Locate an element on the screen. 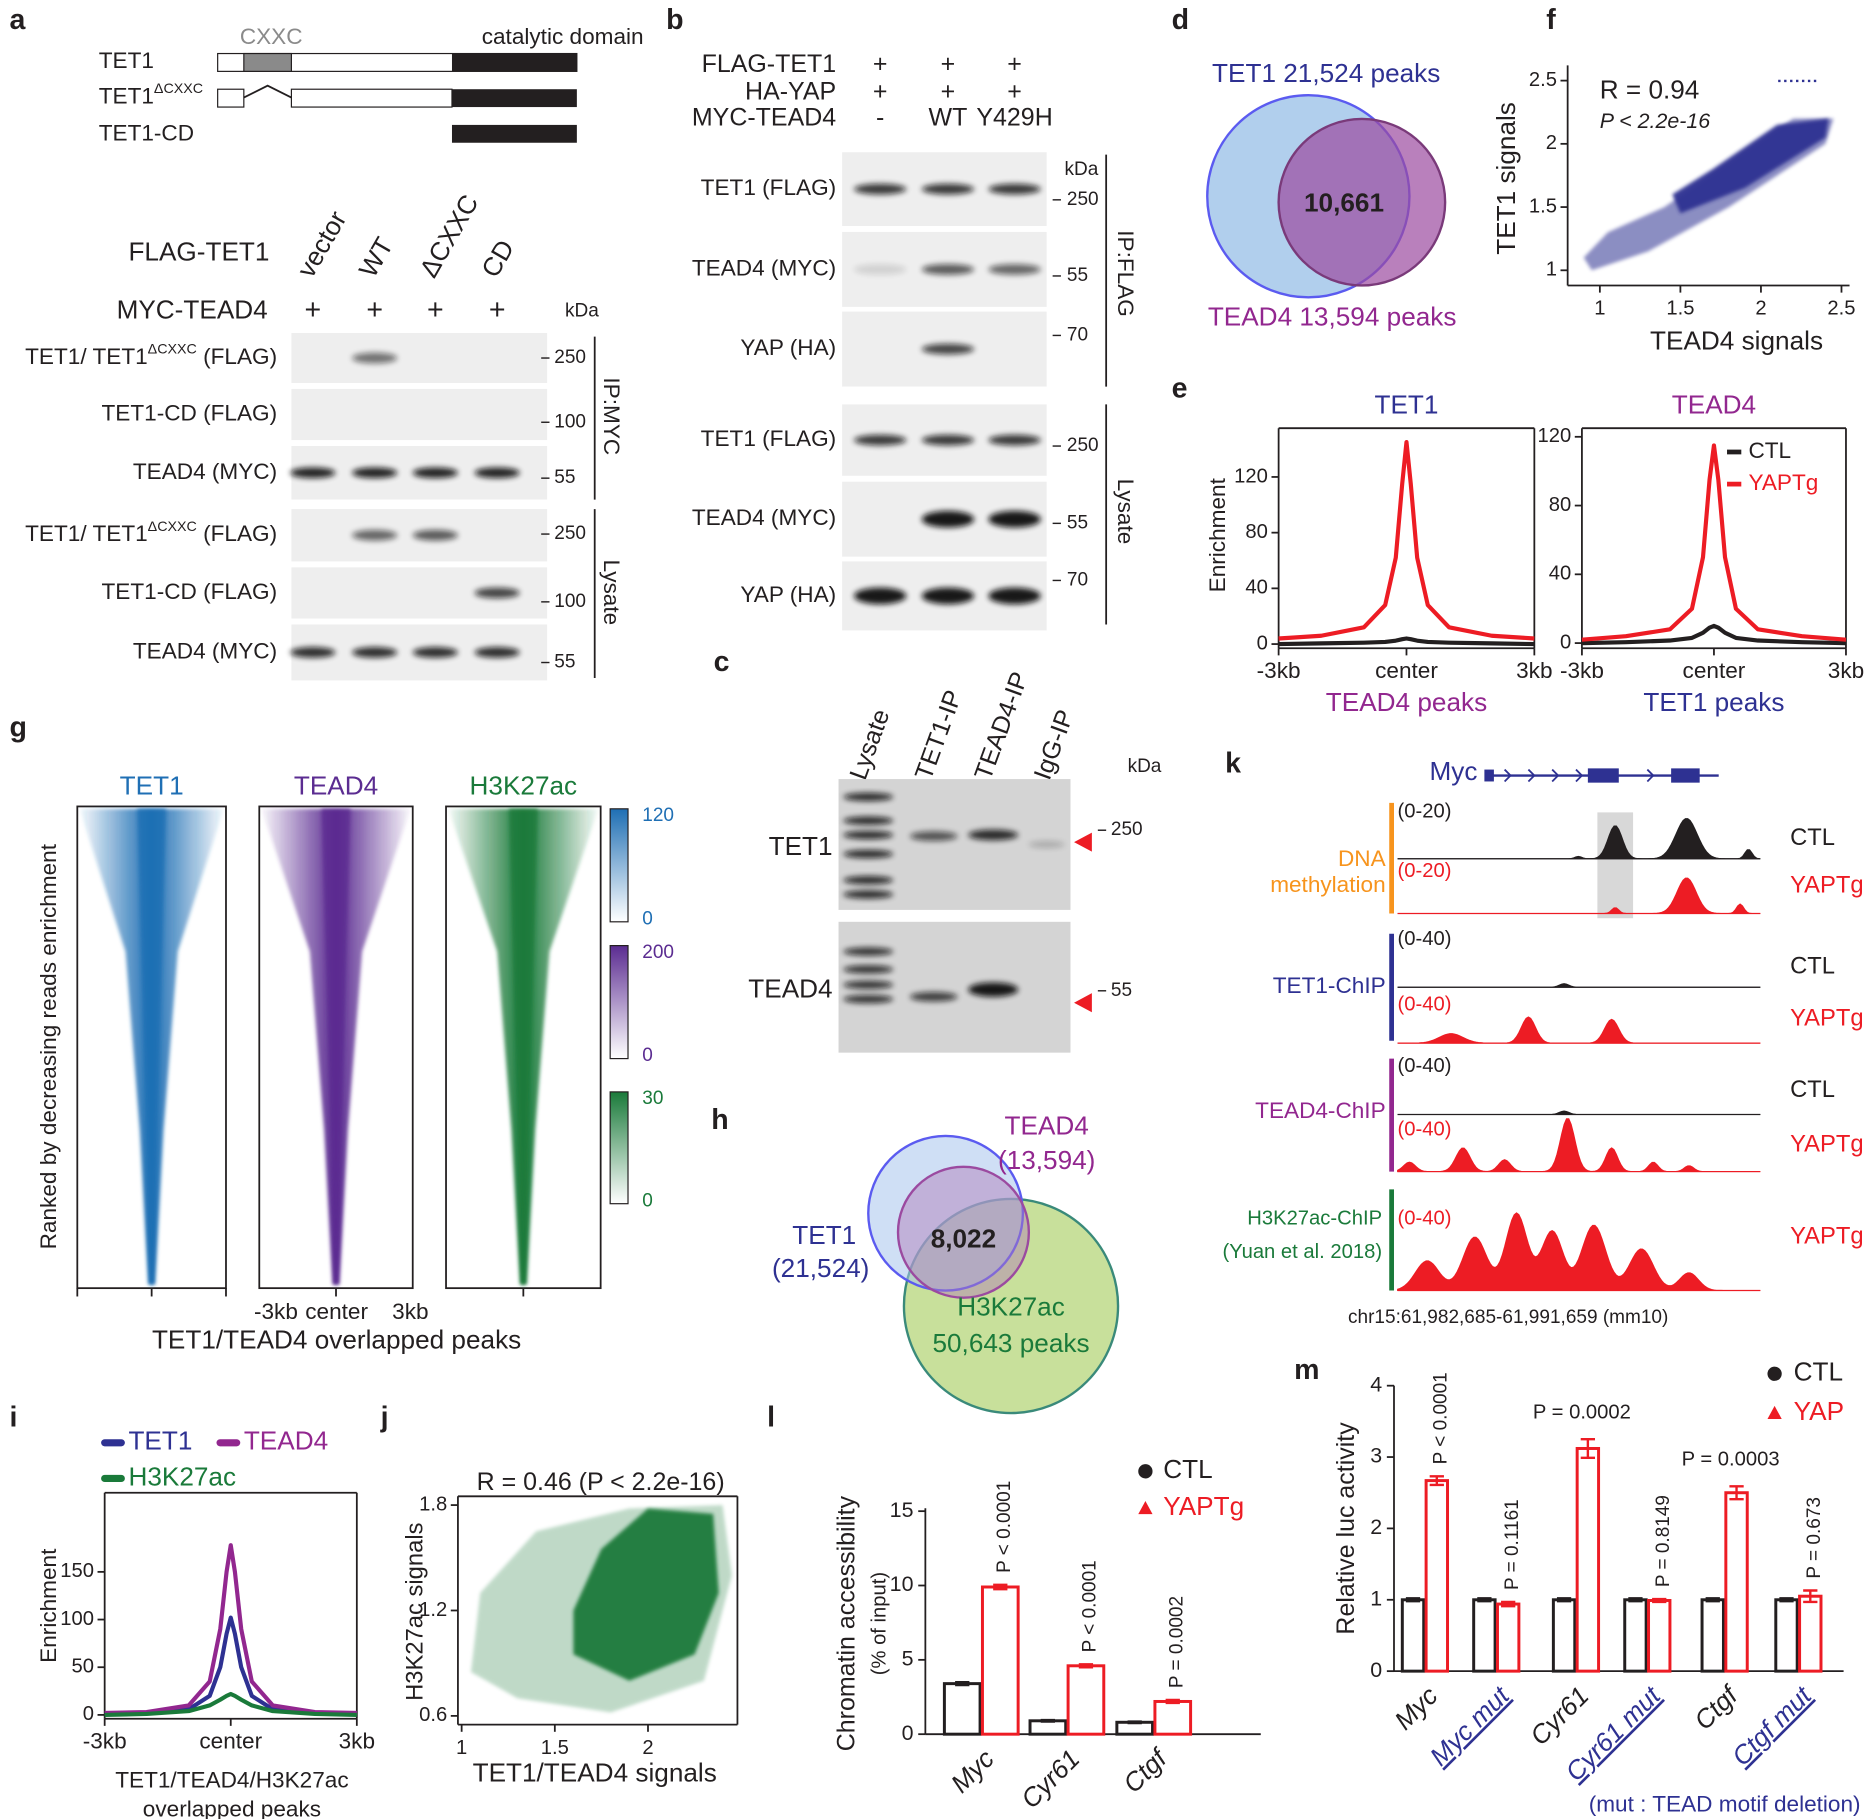 This screenshot has height=1819, width=1865. p-value: P = 0.8149 is located at coordinates (1663, 1541).